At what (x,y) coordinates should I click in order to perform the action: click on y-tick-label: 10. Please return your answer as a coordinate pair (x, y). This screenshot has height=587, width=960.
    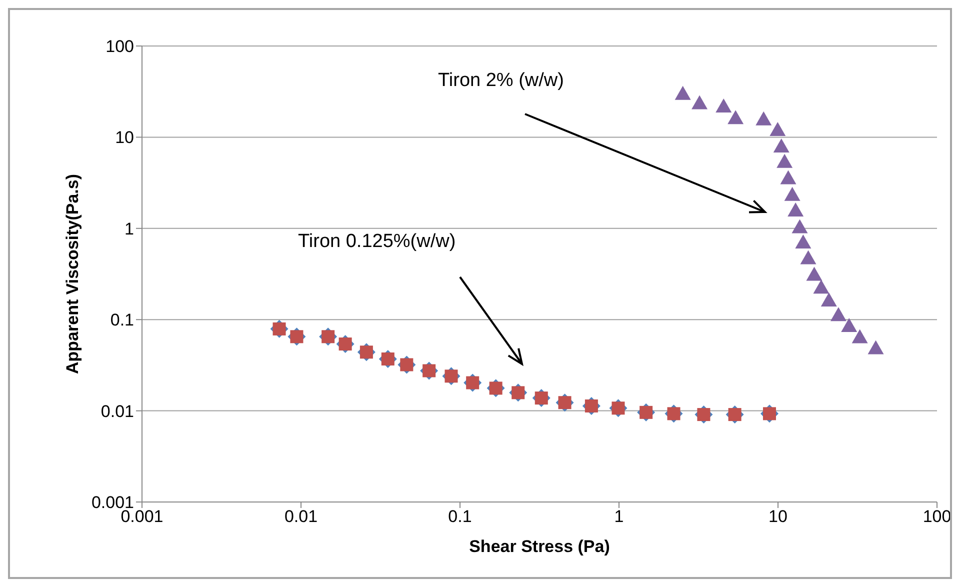
    Looking at the image, I should click on (124, 138).